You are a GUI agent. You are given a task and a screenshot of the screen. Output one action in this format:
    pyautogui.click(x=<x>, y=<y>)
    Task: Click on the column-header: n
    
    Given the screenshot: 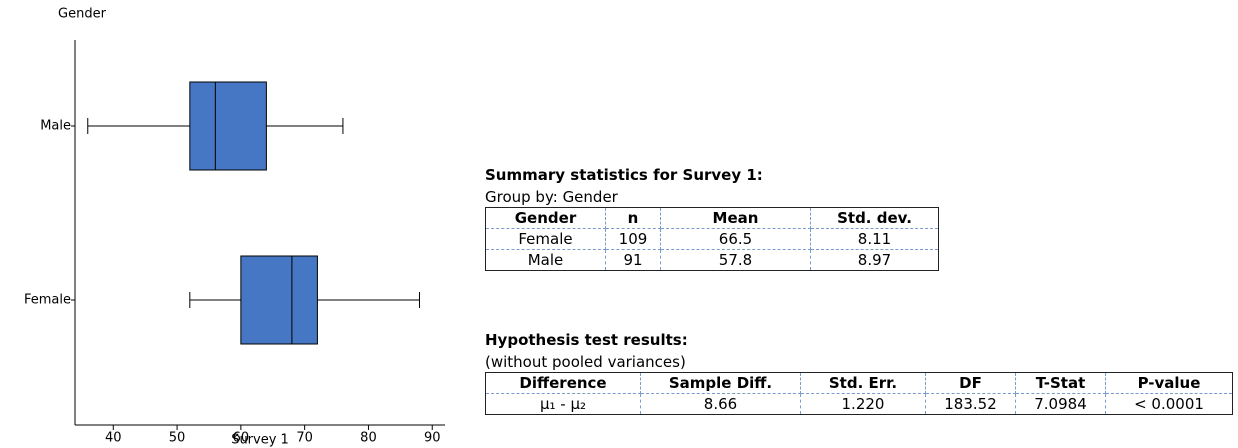 What is the action you would take?
    pyautogui.click(x=633, y=218)
    